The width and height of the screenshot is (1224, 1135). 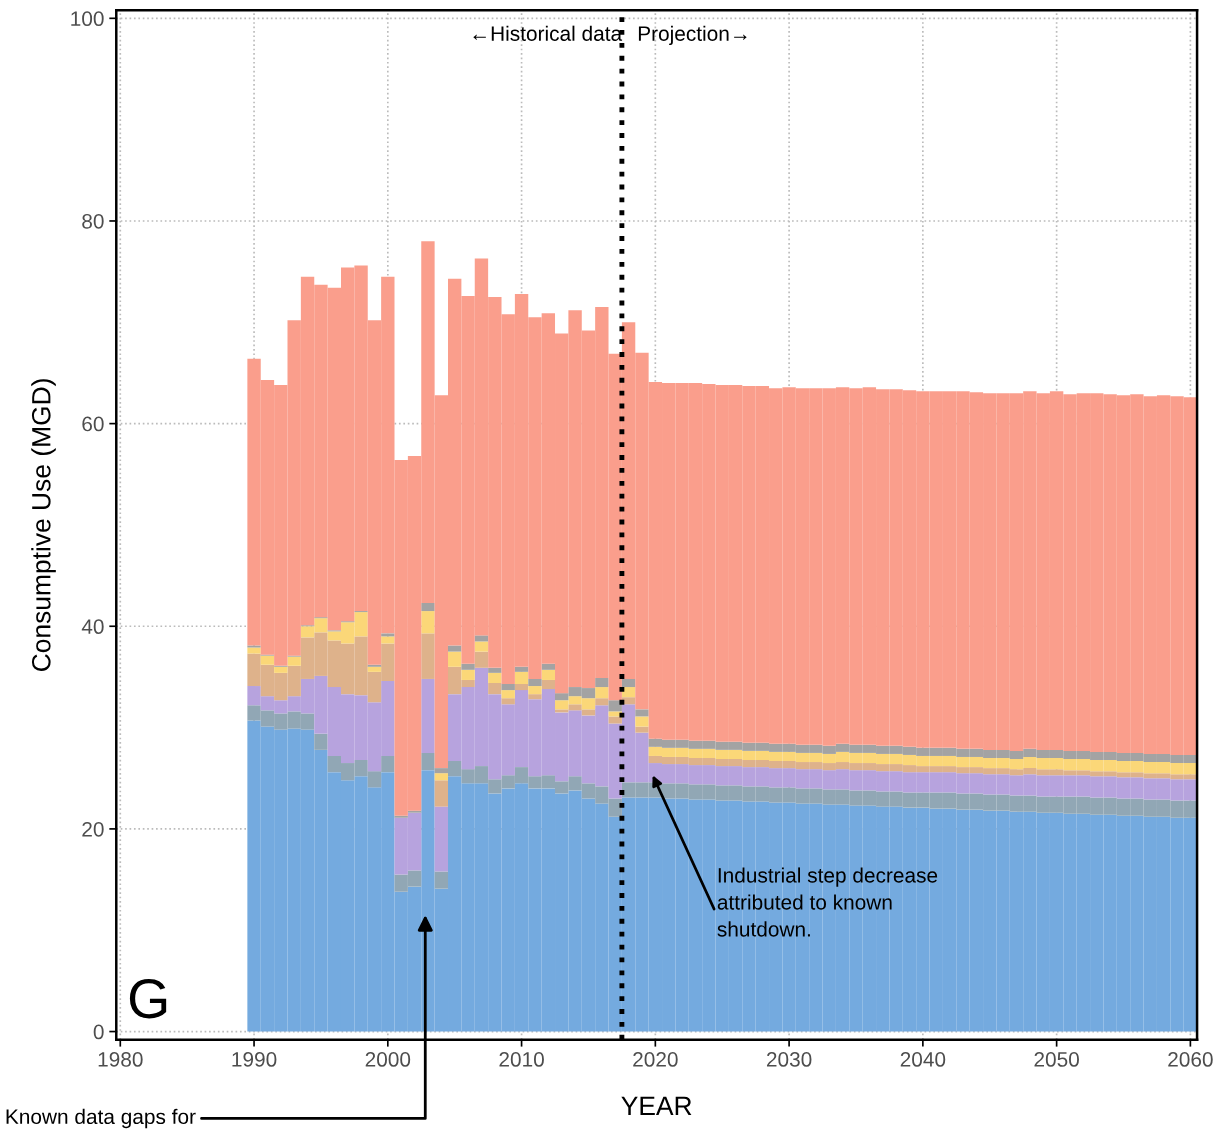 What do you see at coordinates (43, 525) in the screenshot?
I see `y-axis-title: Consumptive Use (MGD)` at bounding box center [43, 525].